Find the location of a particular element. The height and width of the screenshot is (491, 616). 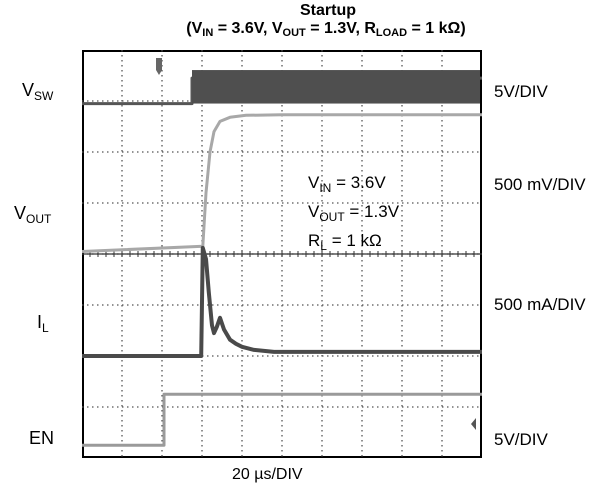

channel-label-il: IL is located at coordinates (43, 323).